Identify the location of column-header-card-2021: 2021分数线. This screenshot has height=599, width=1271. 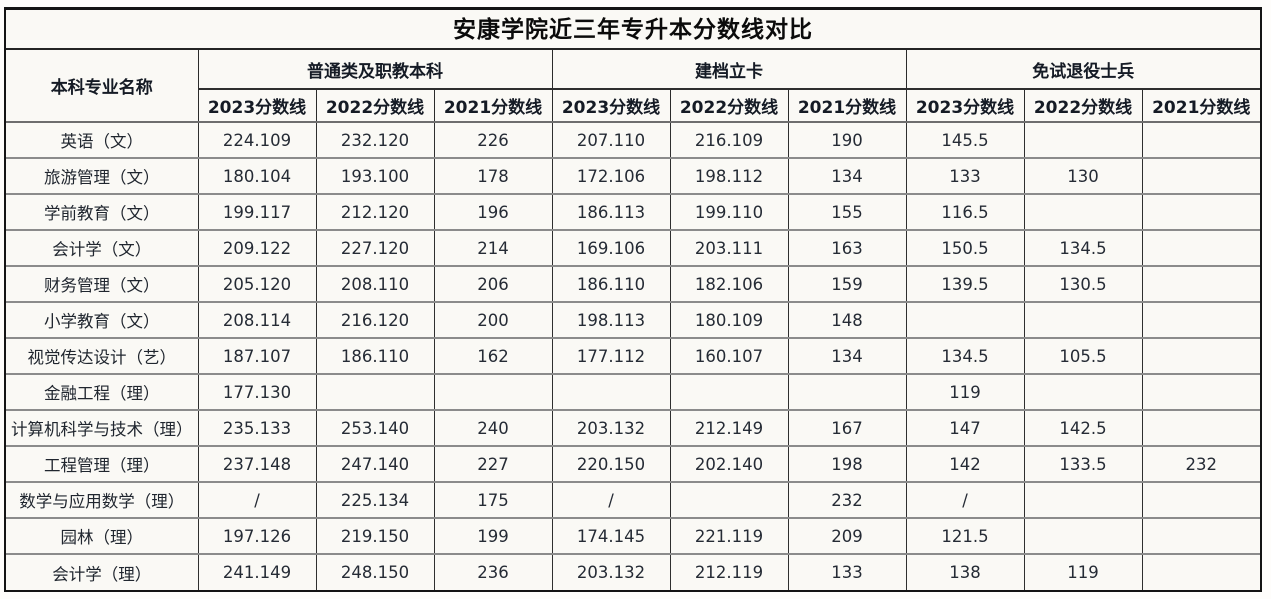
(847, 106).